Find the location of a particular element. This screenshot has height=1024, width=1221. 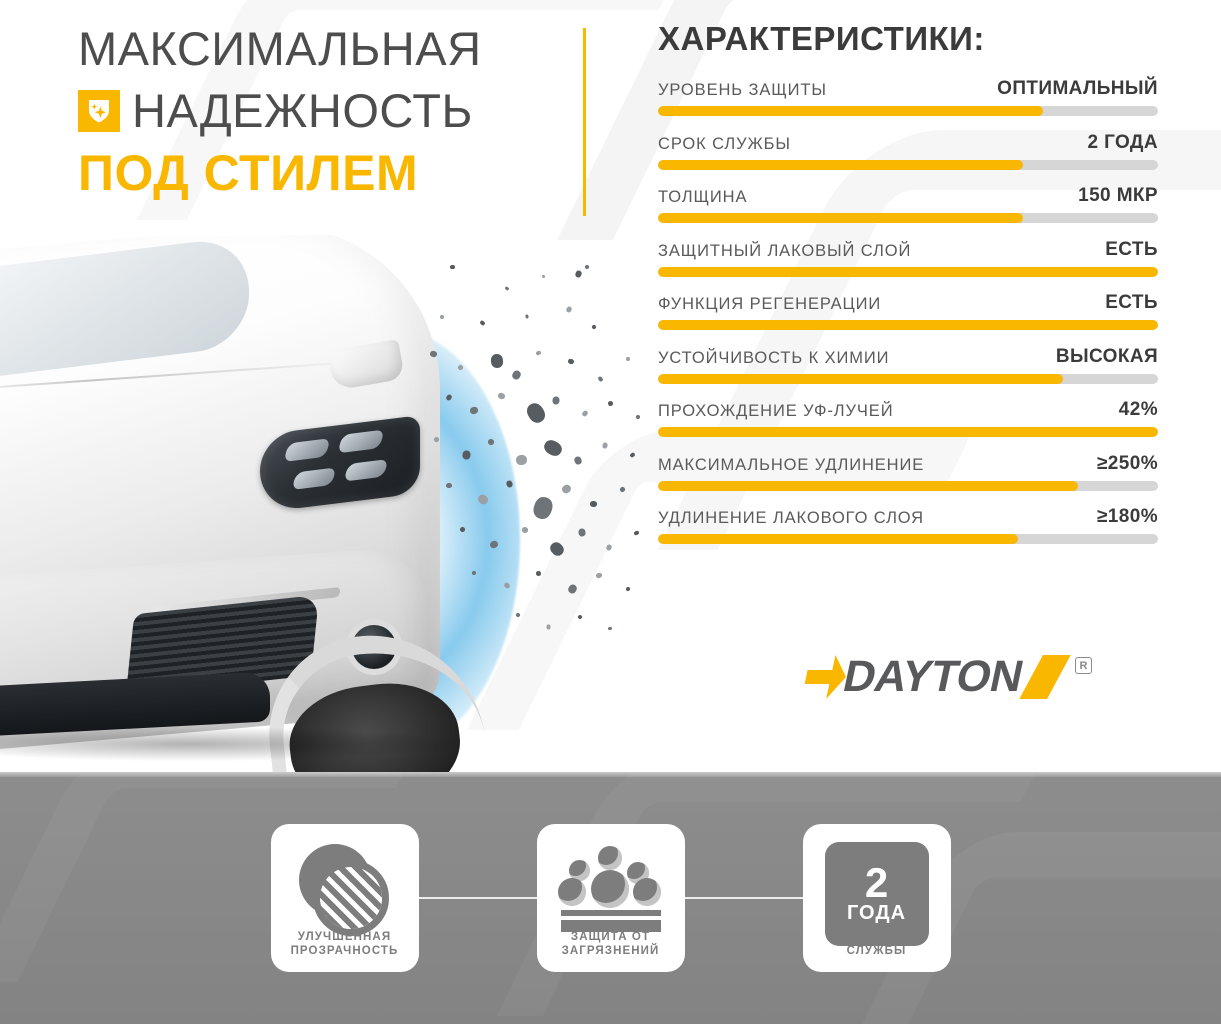

car-ground-shadow is located at coordinates (230, 744).